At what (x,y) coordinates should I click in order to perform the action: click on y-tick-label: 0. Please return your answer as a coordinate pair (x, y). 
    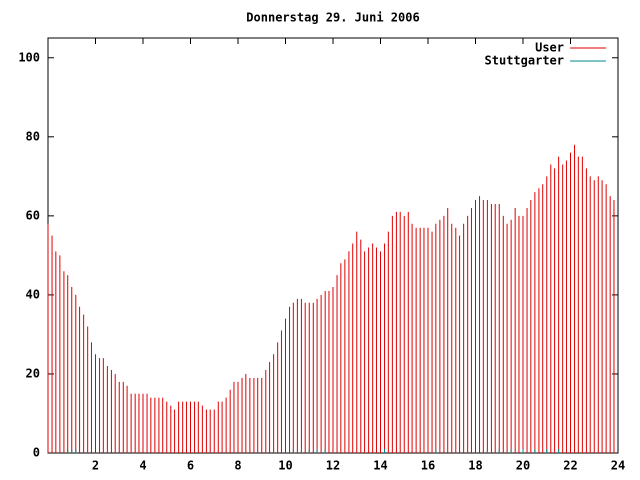
    Looking at the image, I should click on (36, 453).